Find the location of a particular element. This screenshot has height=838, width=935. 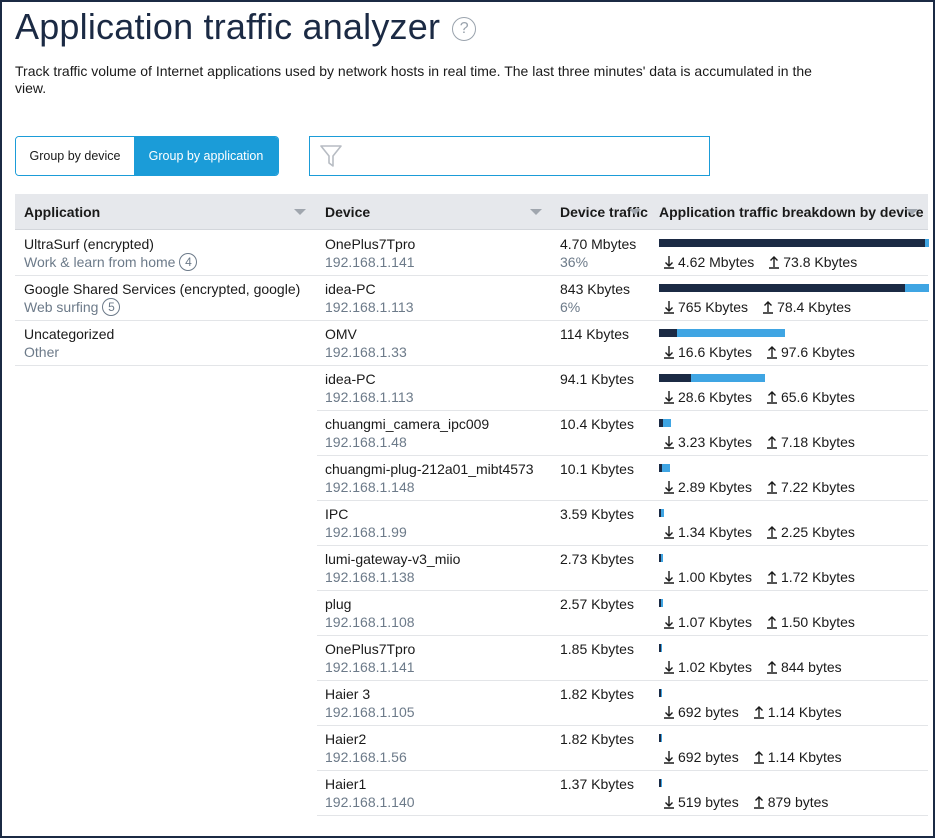

device-ip: 192.168.1.113 is located at coordinates (369, 397).